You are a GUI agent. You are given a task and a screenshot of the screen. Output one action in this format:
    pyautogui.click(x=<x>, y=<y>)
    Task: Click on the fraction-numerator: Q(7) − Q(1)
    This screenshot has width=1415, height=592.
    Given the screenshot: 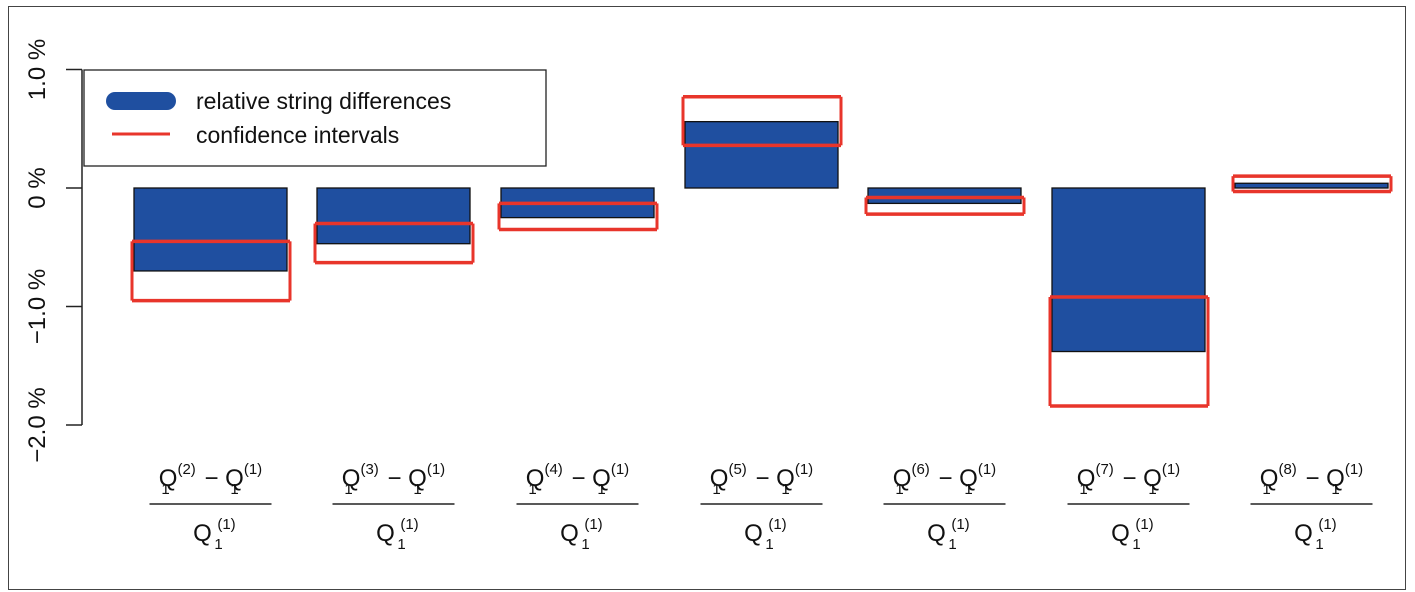 What is the action you would take?
    pyautogui.click(x=1128, y=476)
    